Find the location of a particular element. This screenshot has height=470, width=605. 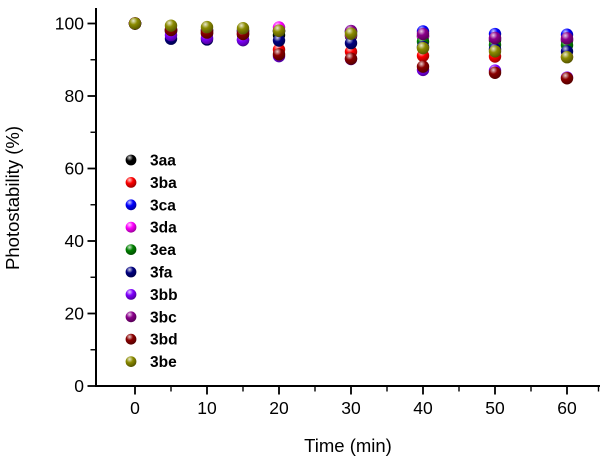

y-tick-label: 0 is located at coordinates (79, 386).